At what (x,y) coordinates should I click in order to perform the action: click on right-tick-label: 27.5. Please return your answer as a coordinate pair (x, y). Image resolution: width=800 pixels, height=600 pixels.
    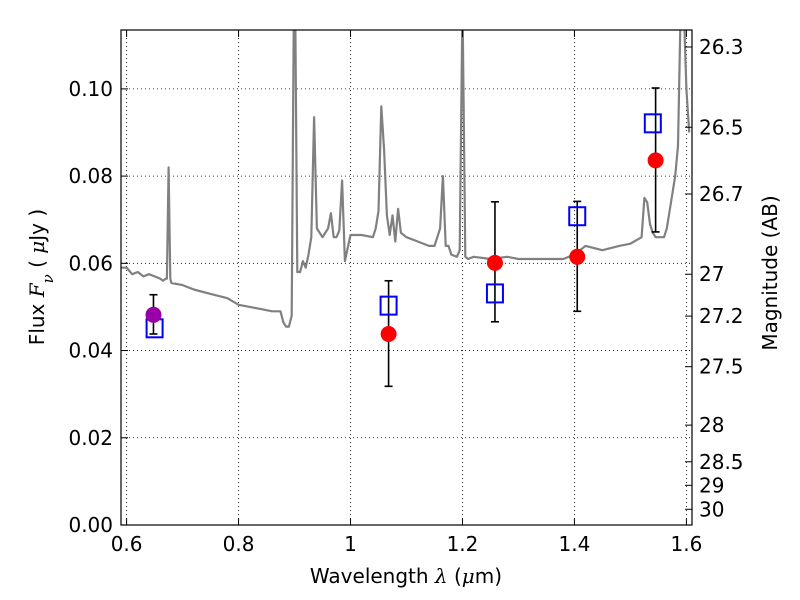
    Looking at the image, I should click on (721, 367).